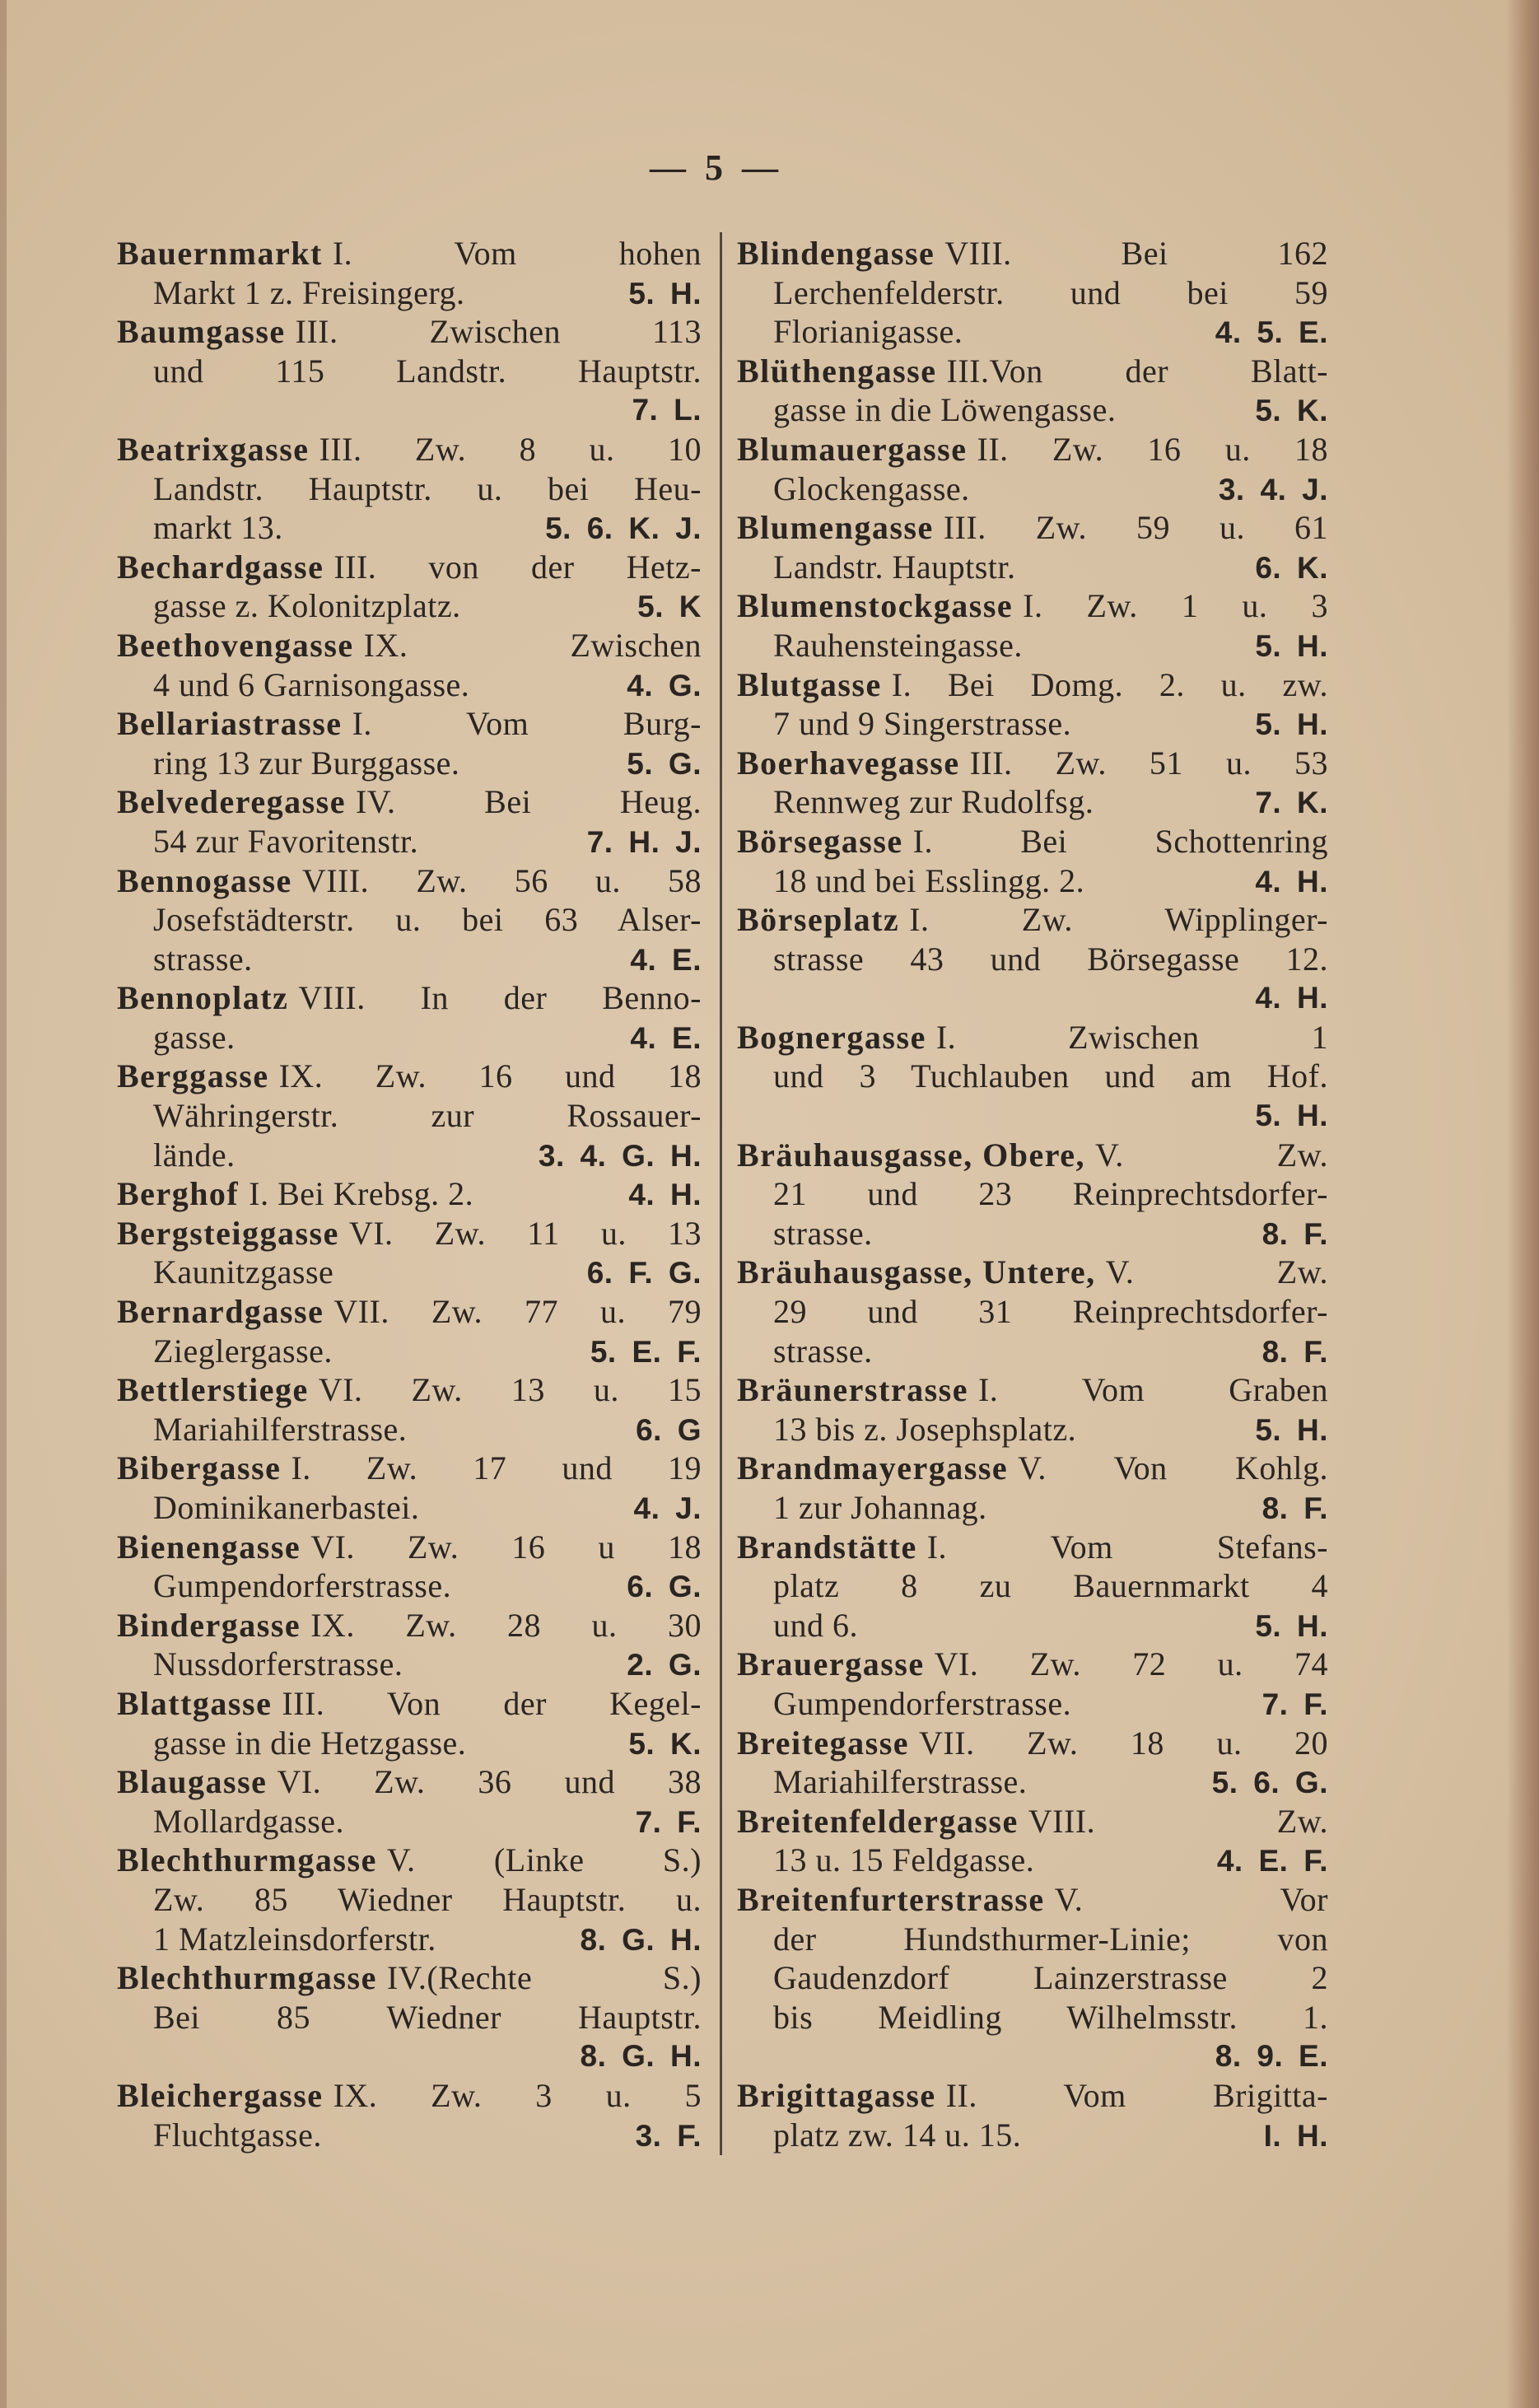 The width and height of the screenshot is (1539, 2408). What do you see at coordinates (220, 567) in the screenshot?
I see `street-name: Bechardgasse` at bounding box center [220, 567].